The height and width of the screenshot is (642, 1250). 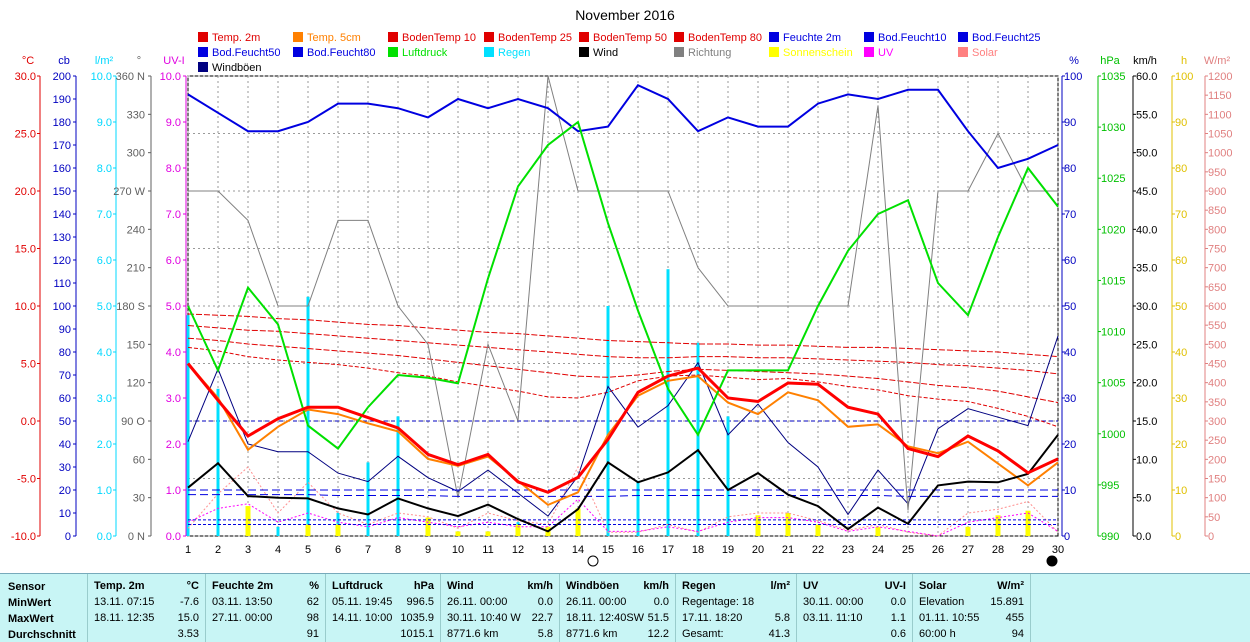 I want to click on tick-label-cb: 100, so click(x=62, y=307).